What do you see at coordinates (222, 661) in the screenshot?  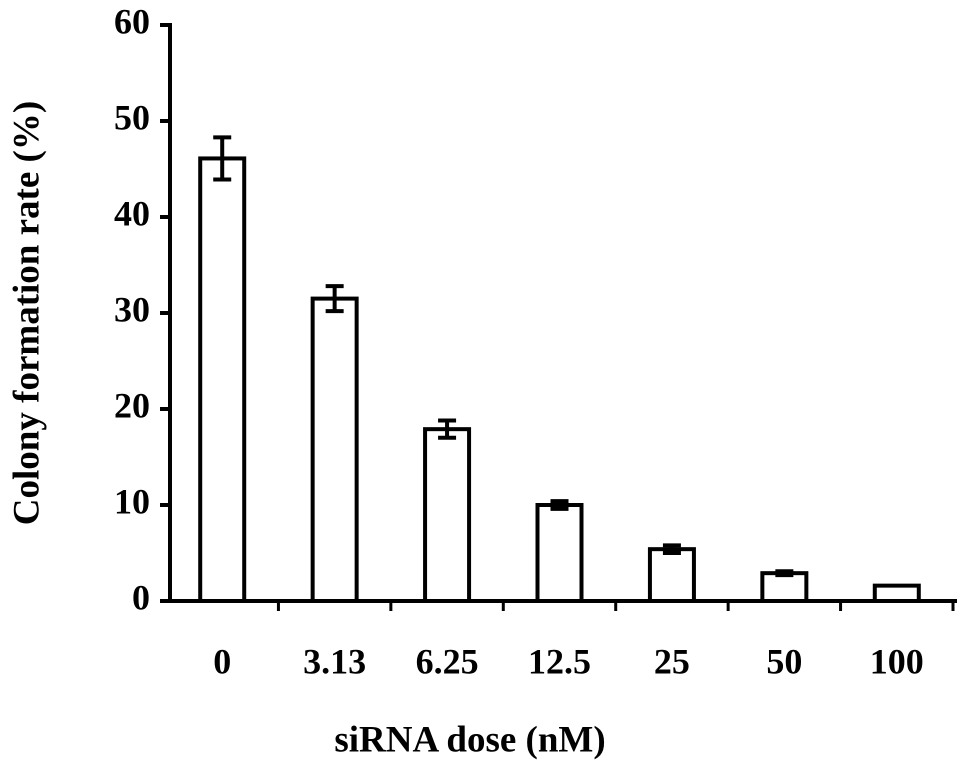 I see `x-tick-label: 0` at bounding box center [222, 661].